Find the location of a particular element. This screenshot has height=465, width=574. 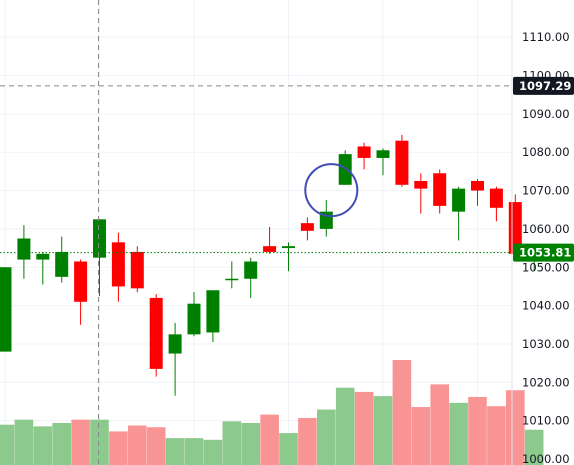

last-price-tag: 1053.81 is located at coordinates (543, 252).